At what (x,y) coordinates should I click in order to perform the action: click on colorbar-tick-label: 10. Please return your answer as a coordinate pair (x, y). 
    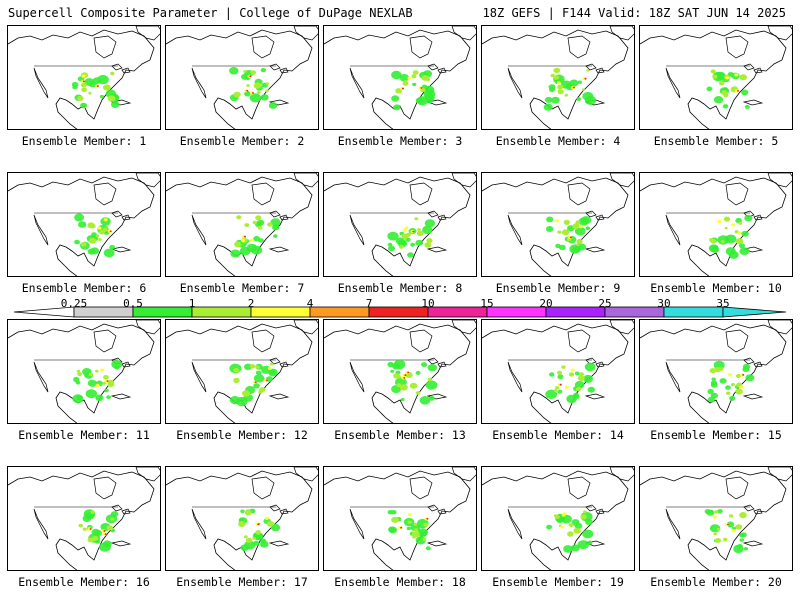
    Looking at the image, I should click on (428, 303).